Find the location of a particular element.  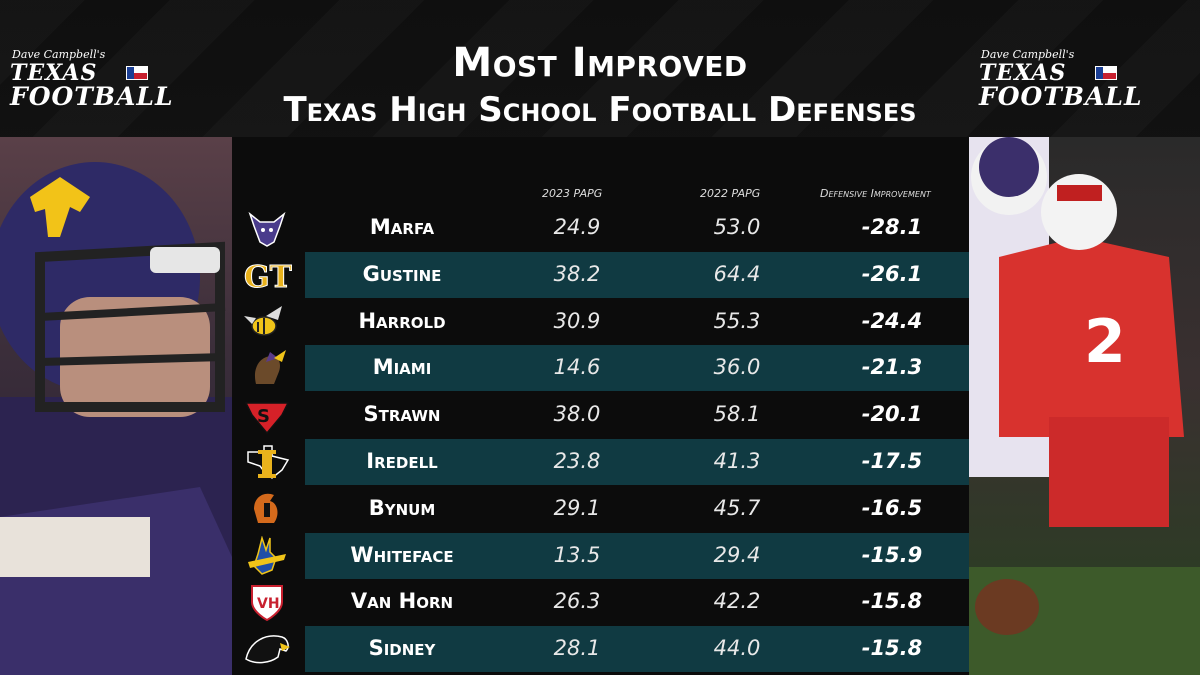

whiteface-antelope-logo is located at coordinates (267, 555).